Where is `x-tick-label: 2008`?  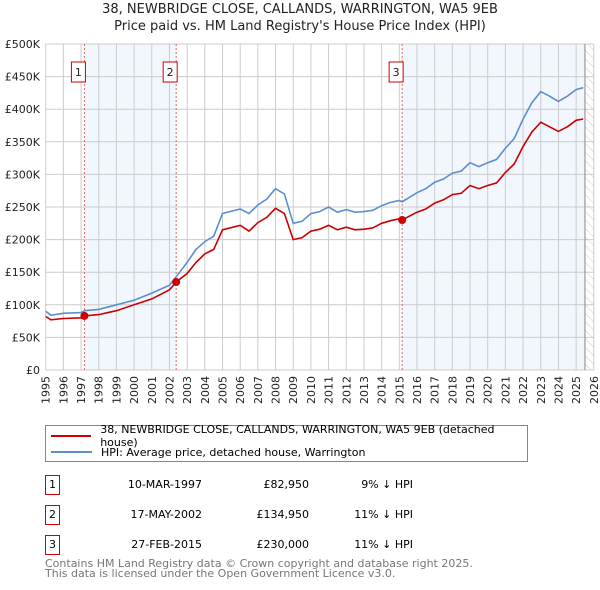 x-tick-label: 2008 is located at coordinates (276, 390).